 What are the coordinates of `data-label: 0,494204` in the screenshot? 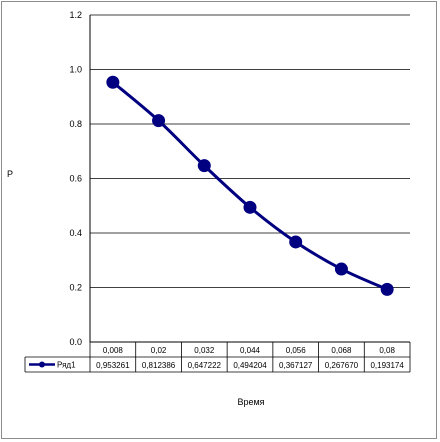 It's located at (250, 365).